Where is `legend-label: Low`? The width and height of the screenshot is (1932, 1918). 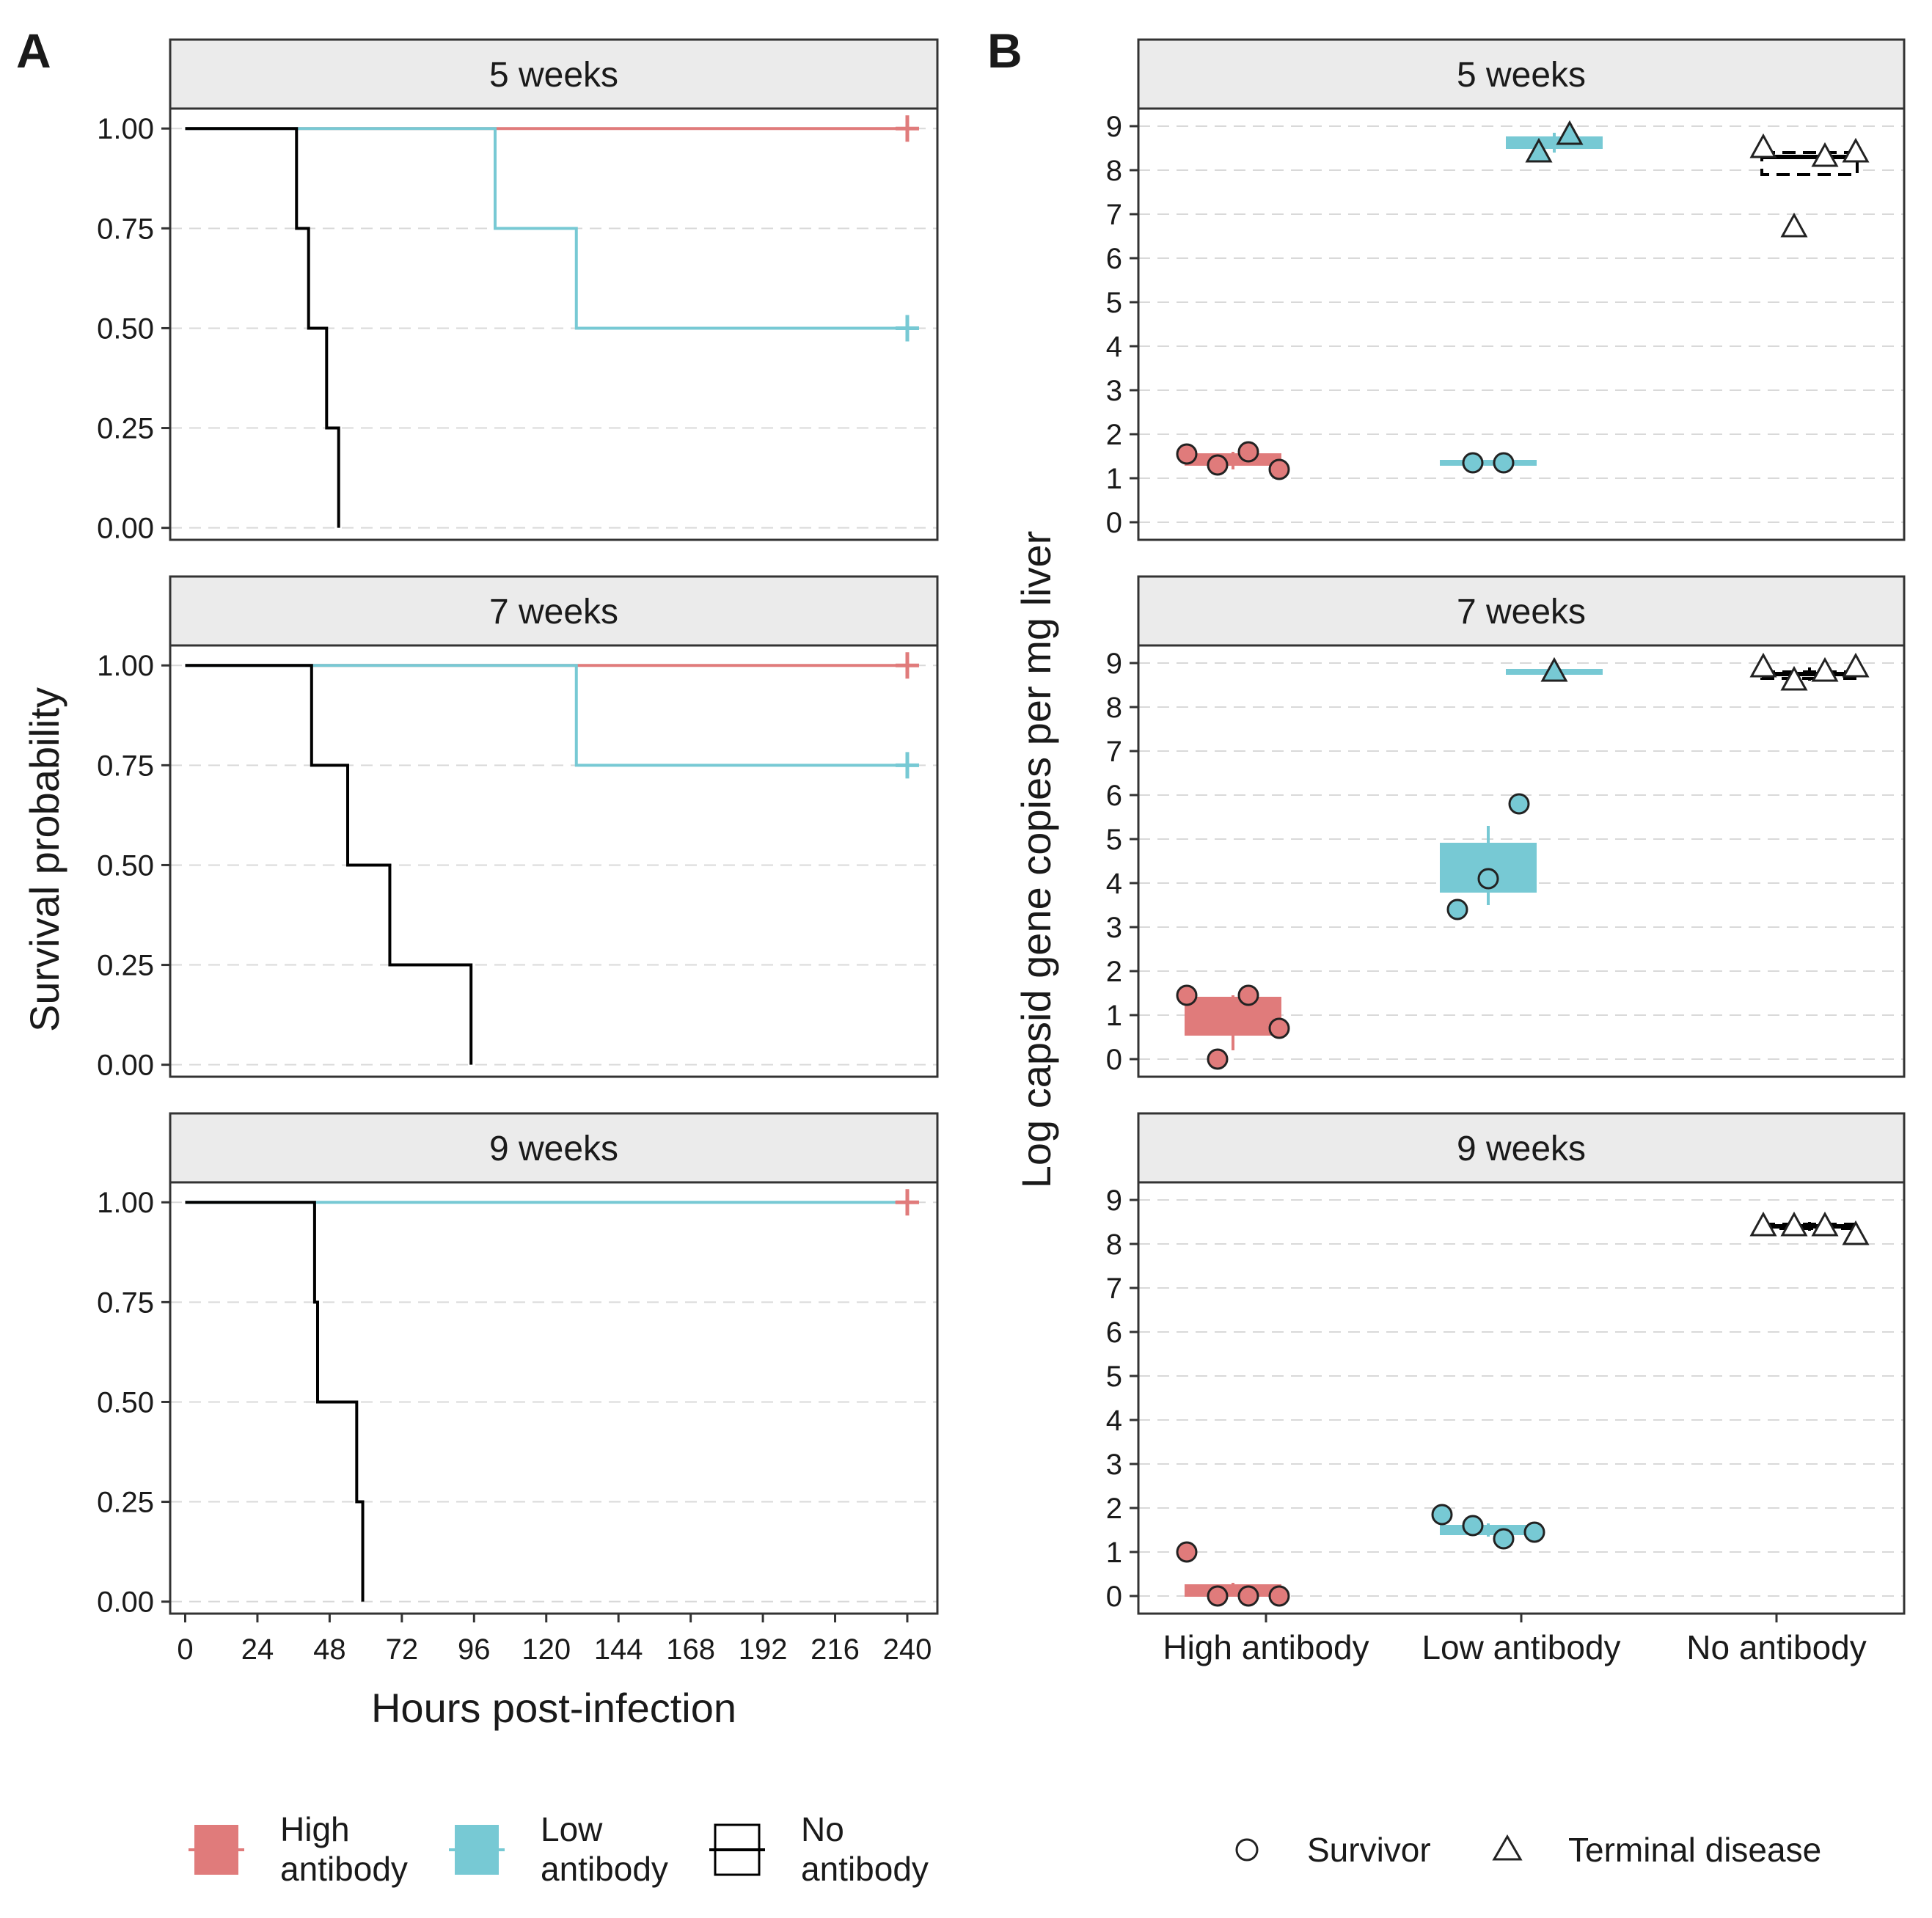
legend-label: Low is located at coordinates (572, 1829).